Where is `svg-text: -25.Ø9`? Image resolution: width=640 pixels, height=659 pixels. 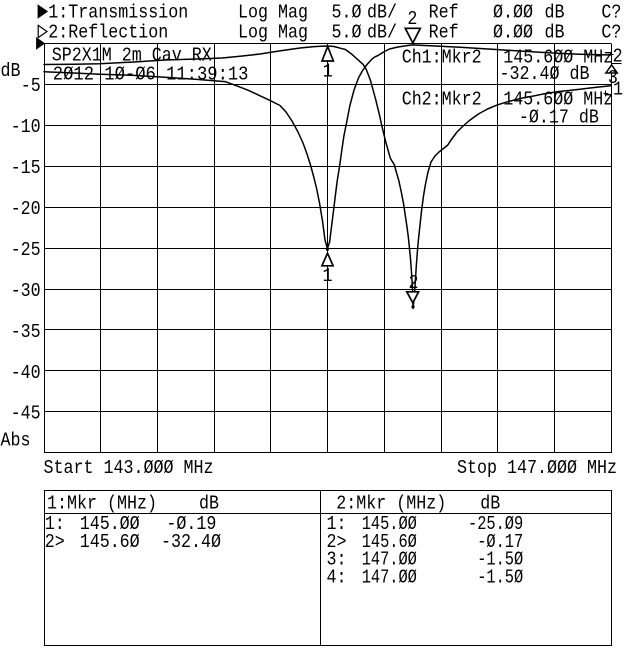
svg-text: -25.Ø9 is located at coordinates (495, 524).